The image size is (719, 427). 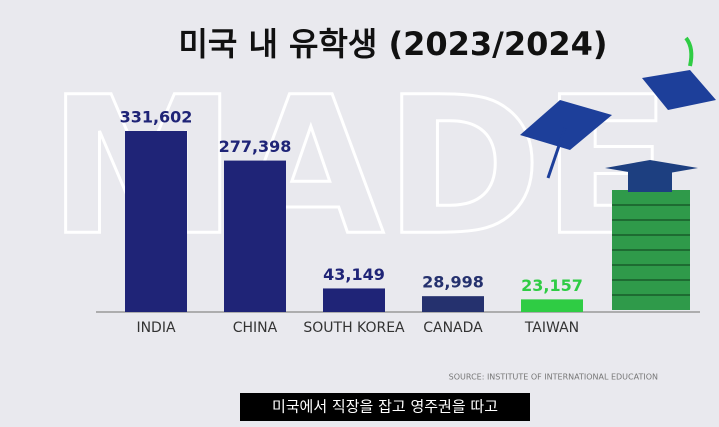 I want to click on value-label: 28,998, so click(x=453, y=282).